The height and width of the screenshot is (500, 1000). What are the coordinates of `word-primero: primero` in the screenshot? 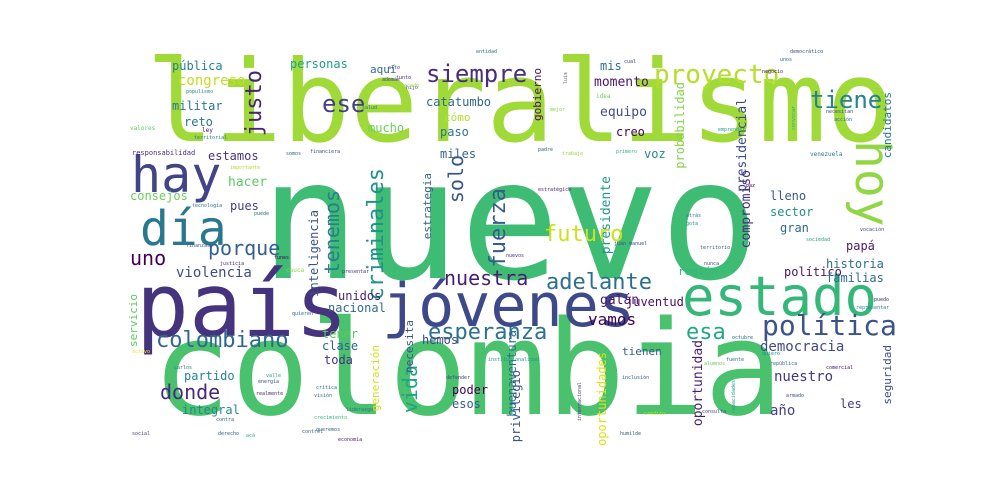 It's located at (627, 152).